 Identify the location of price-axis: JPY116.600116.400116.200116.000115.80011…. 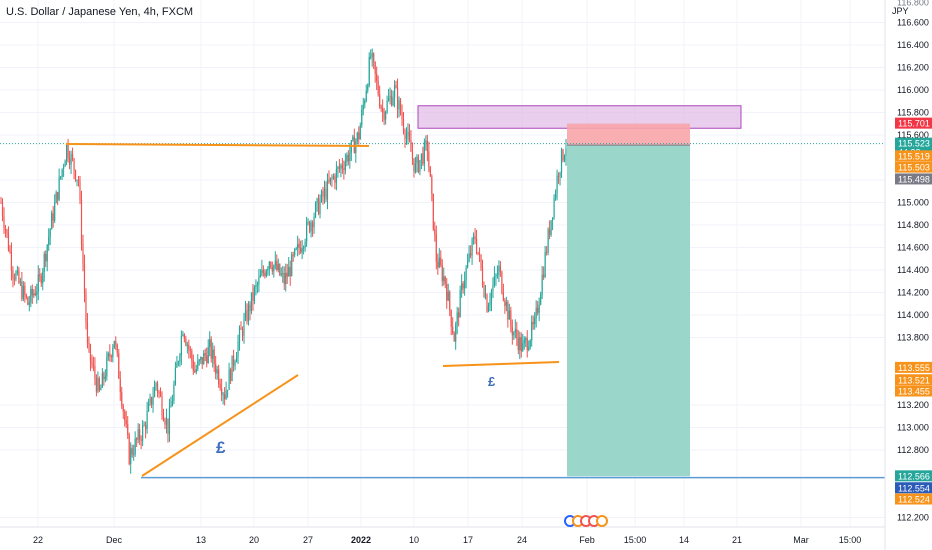
(908, 275).